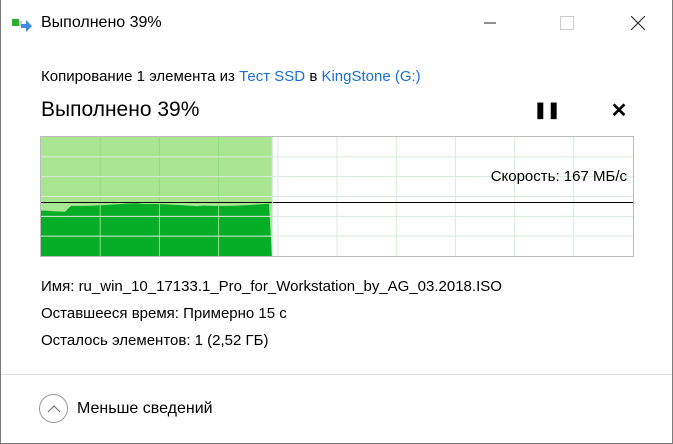  I want to click on description-mid: в, so click(313, 76).